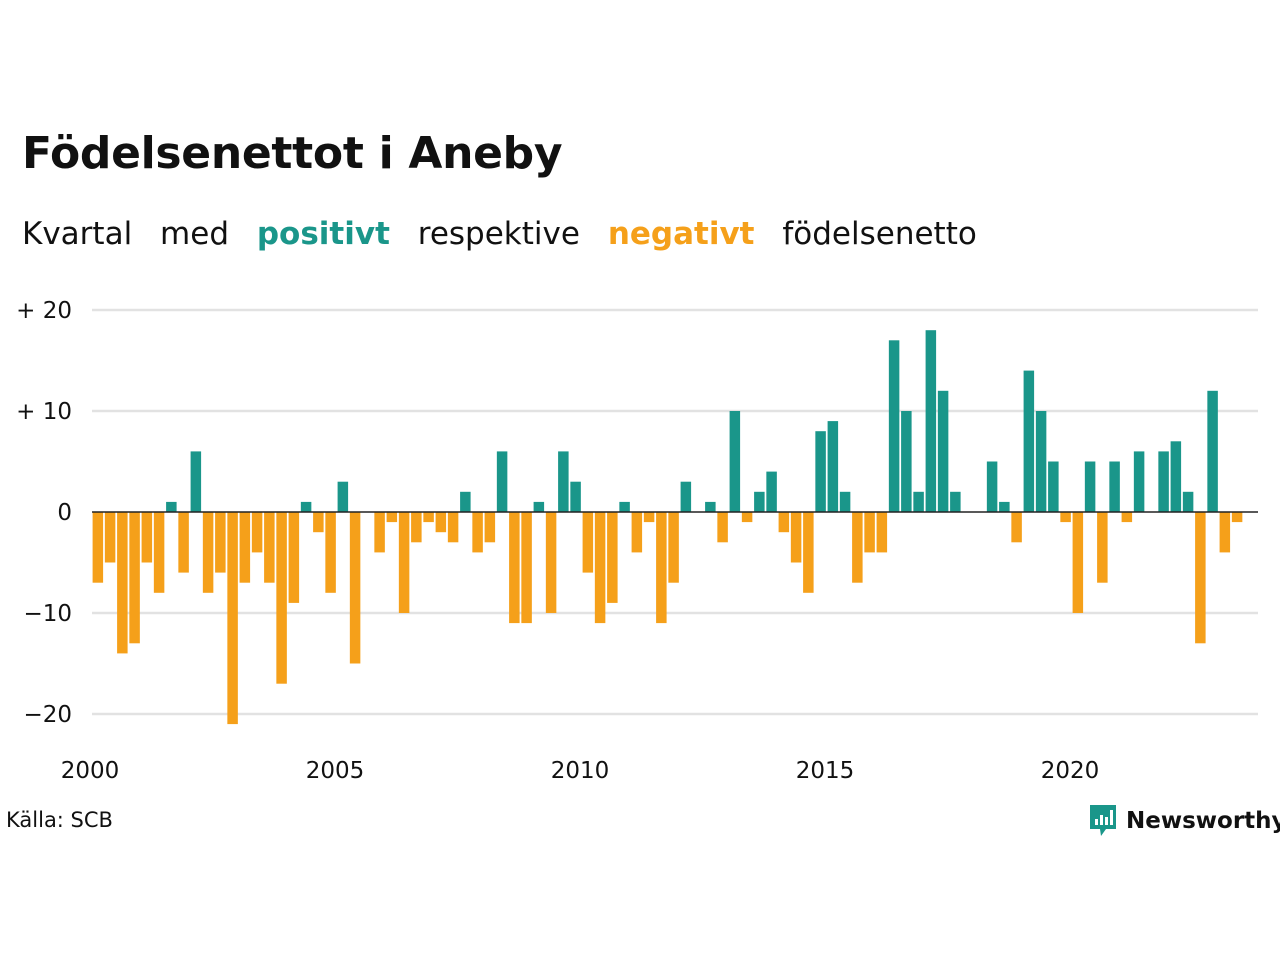  I want to click on x-tick-label: 2010, so click(580, 771).